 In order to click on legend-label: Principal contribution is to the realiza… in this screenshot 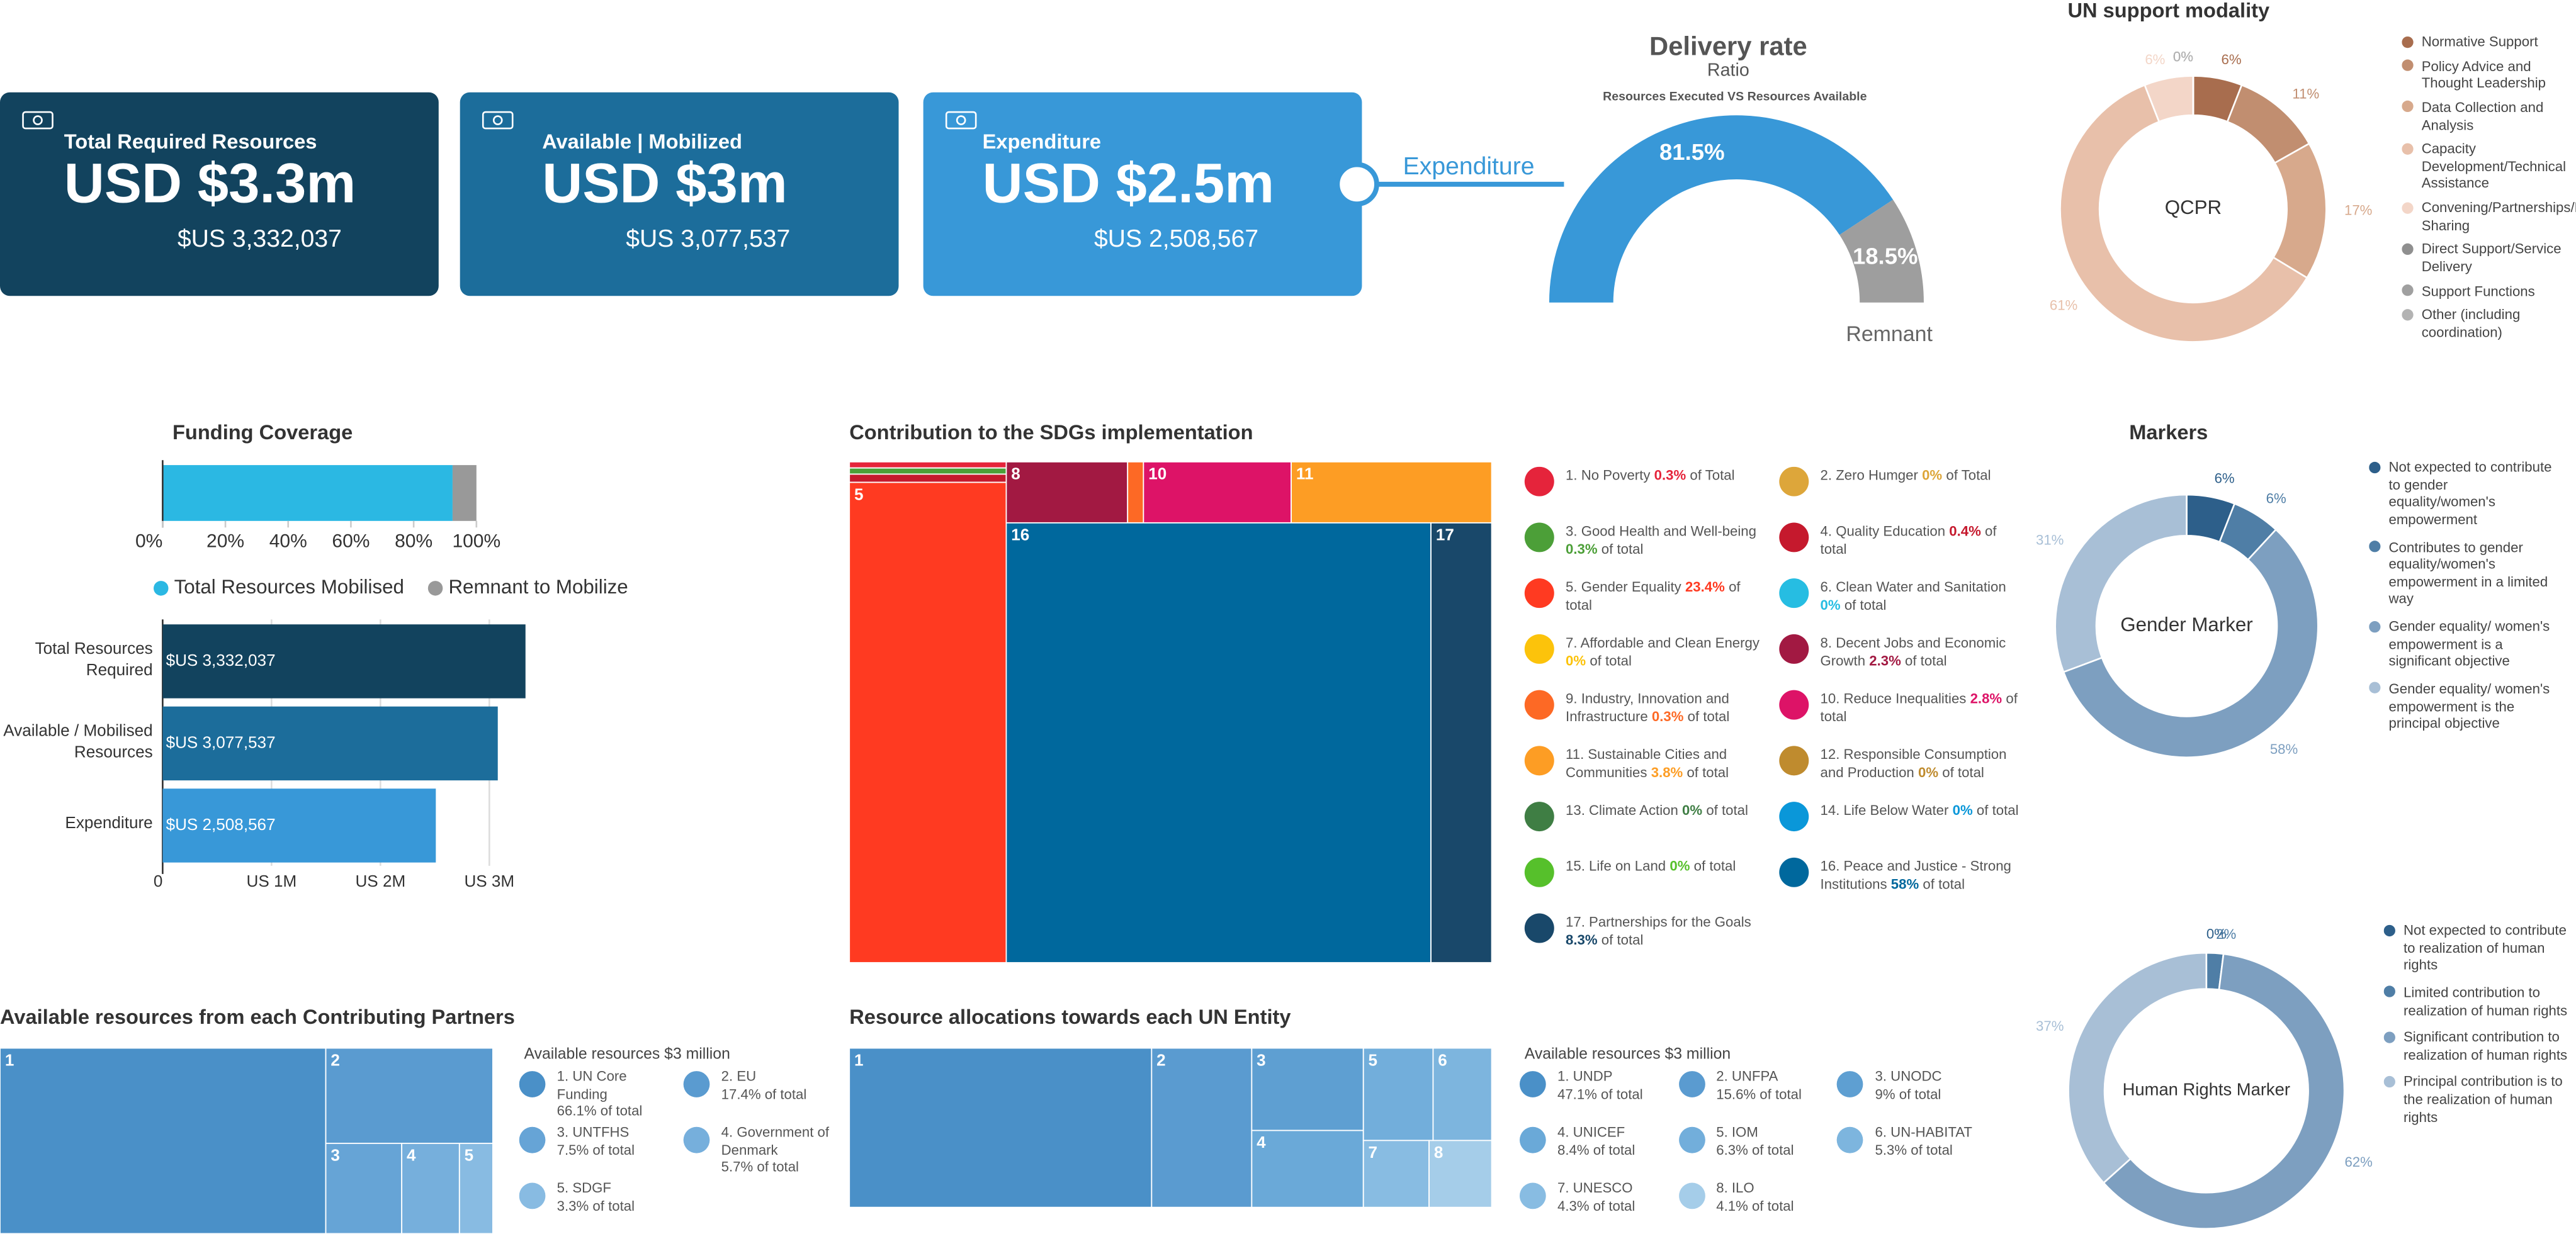, I will do `click(2483, 1099)`.